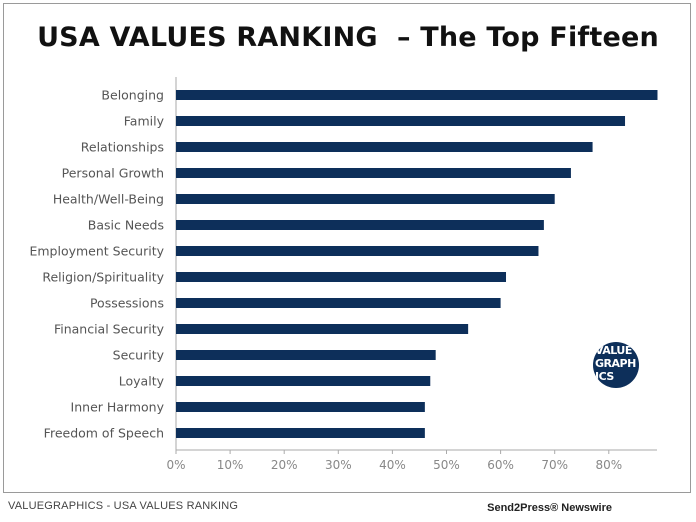 The height and width of the screenshot is (522, 696). Describe the element at coordinates (446, 465) in the screenshot. I see `x-tick-label: 50%` at that location.